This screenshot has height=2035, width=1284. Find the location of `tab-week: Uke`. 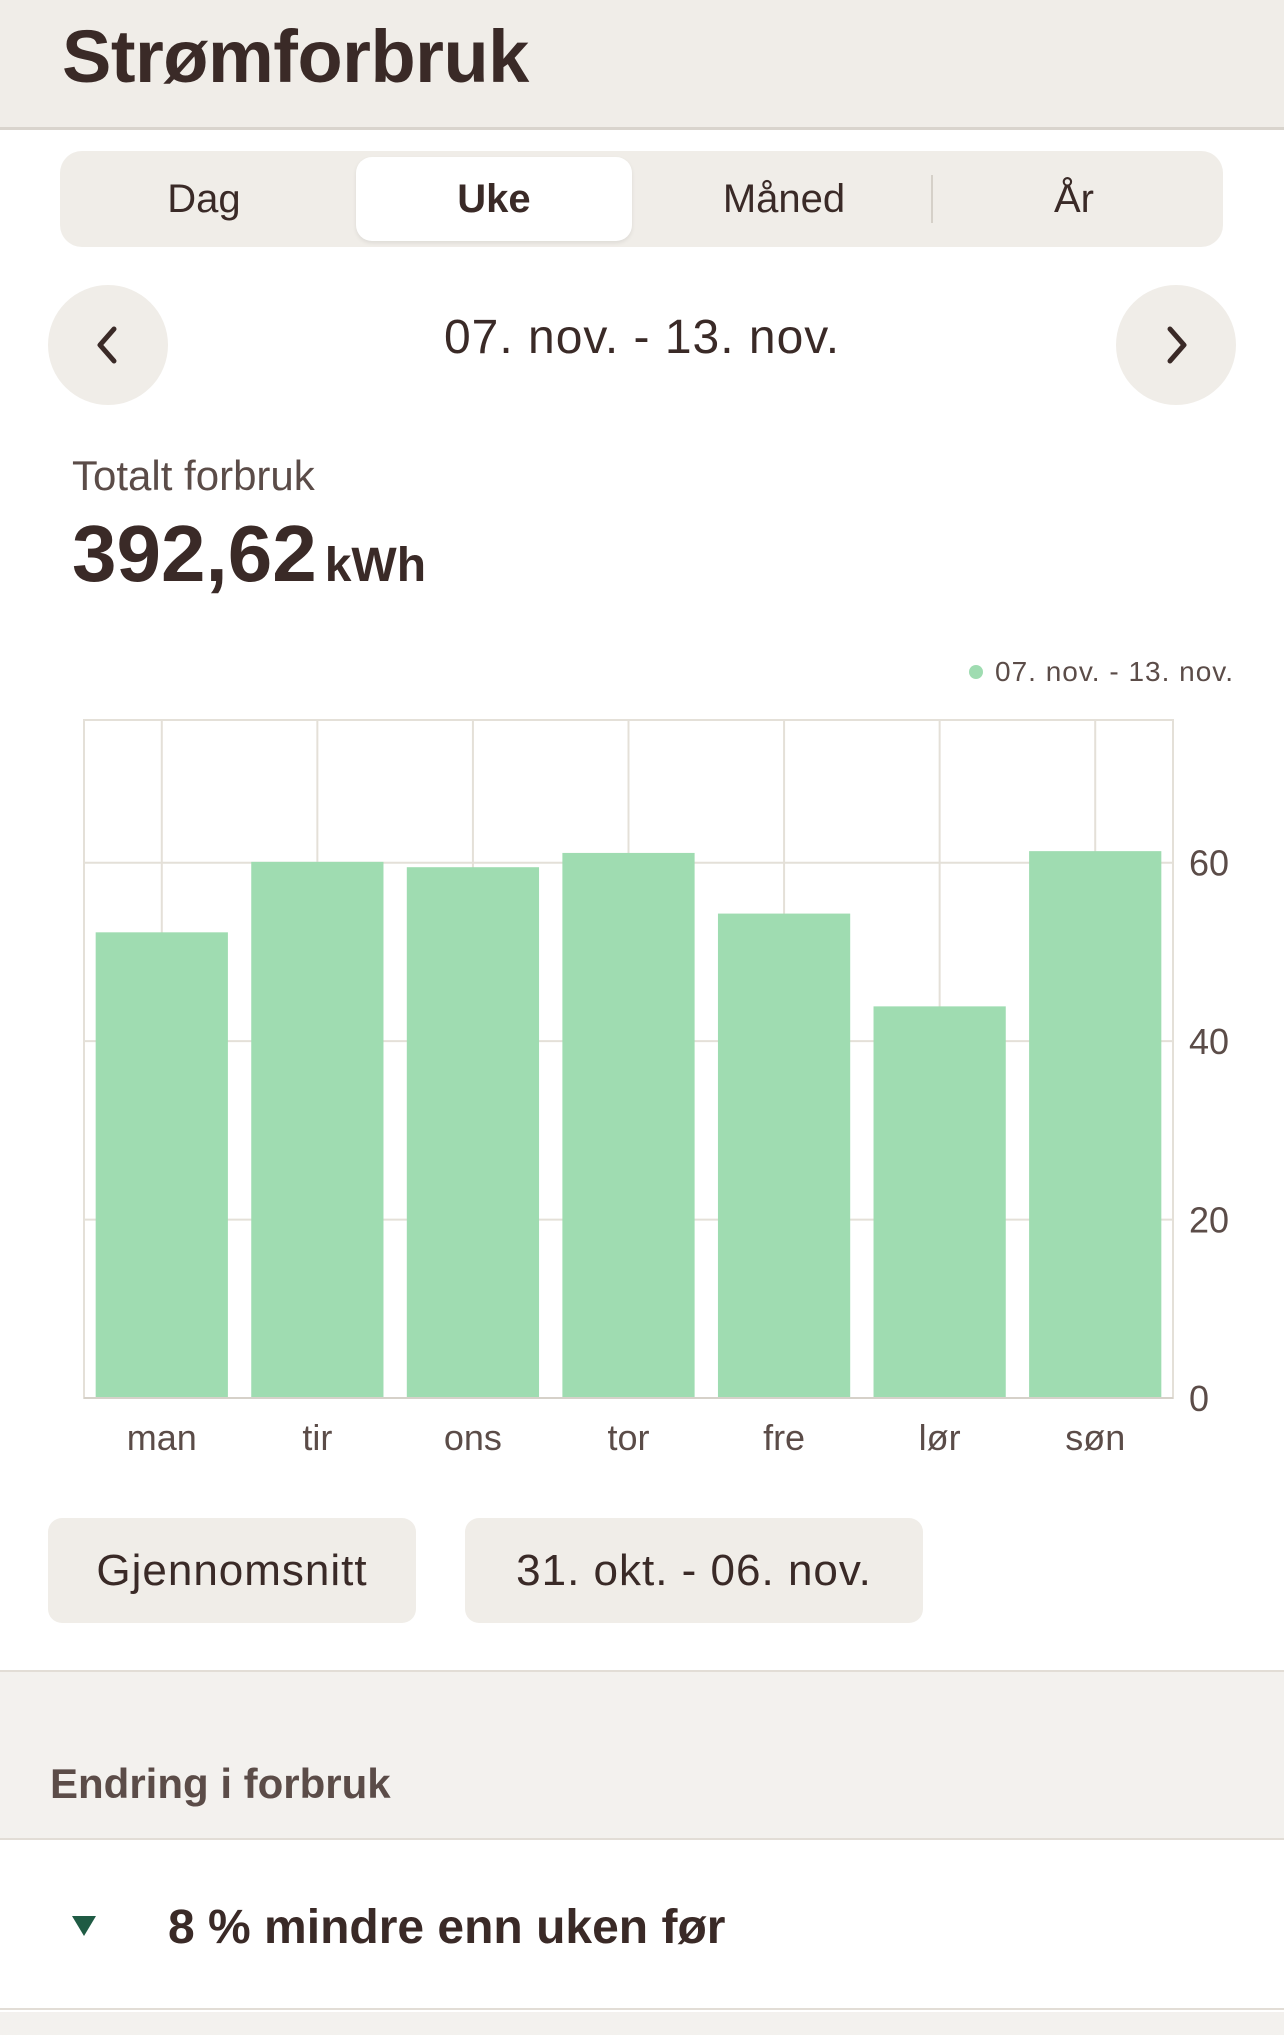

tab-week: Uke is located at coordinates (494, 199).